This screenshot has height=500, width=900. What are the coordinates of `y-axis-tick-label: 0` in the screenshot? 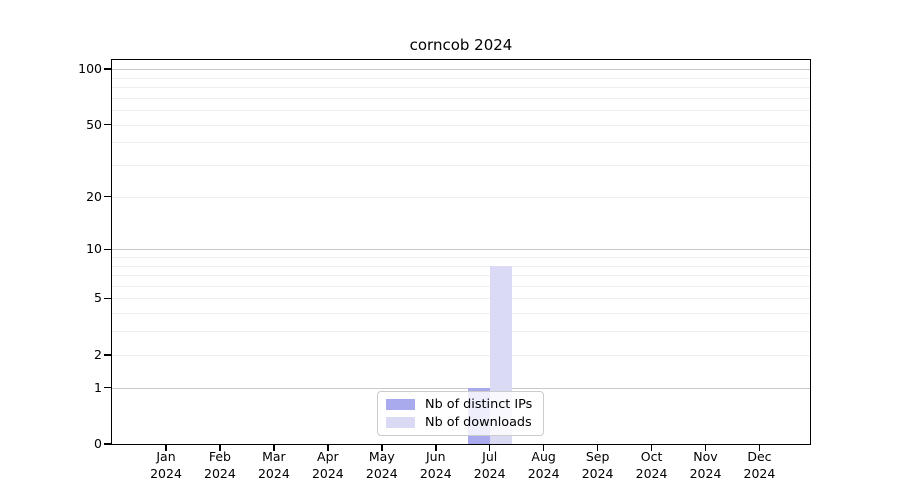 It's located at (98, 443).